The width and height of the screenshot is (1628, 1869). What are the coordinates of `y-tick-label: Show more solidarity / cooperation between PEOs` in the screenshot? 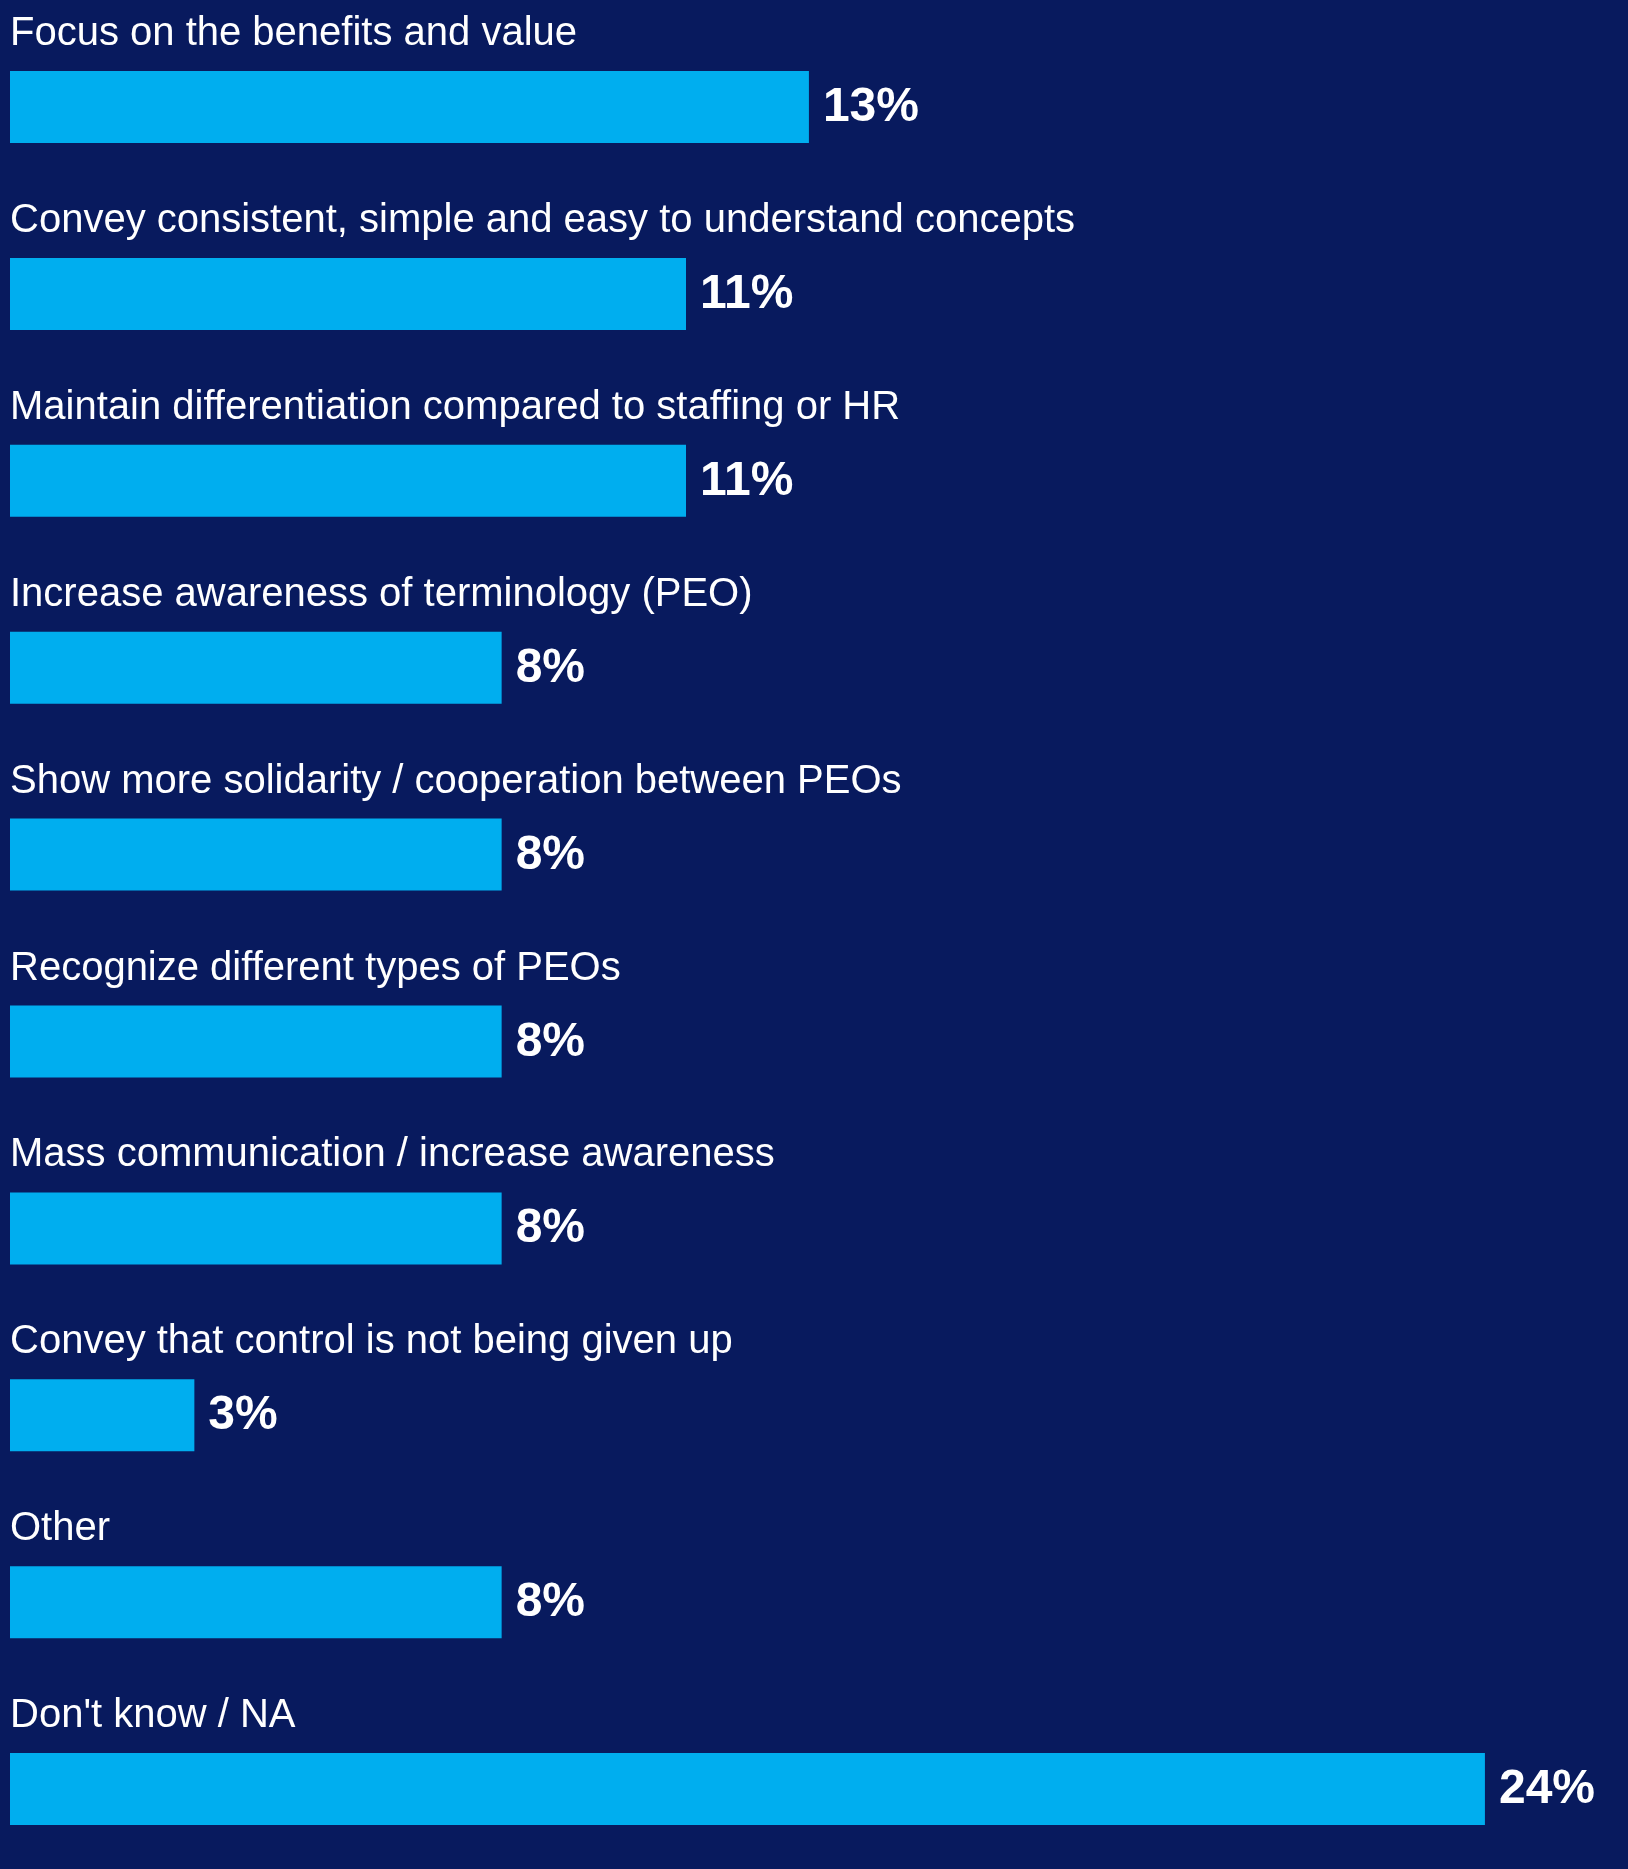 It's located at (456, 778).